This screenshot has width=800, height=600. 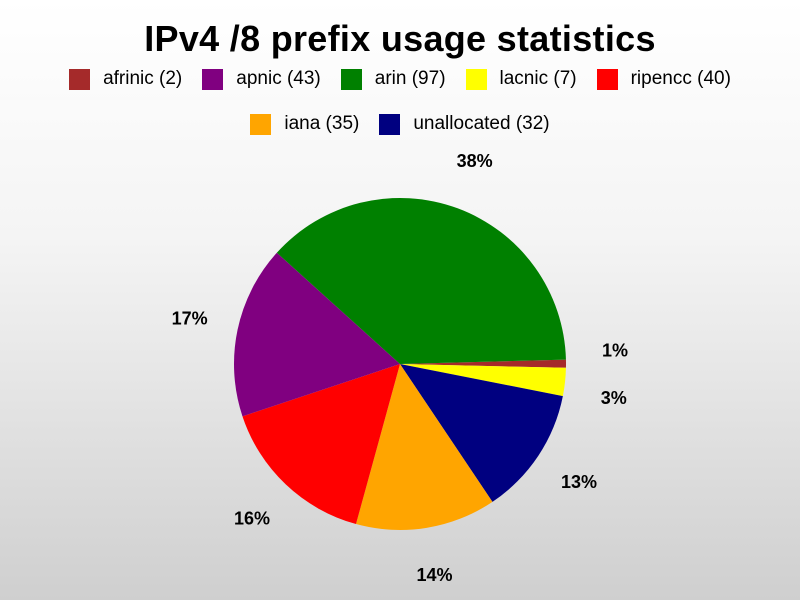 What do you see at coordinates (190, 319) in the screenshot?
I see `pie-label-apnic: 17%` at bounding box center [190, 319].